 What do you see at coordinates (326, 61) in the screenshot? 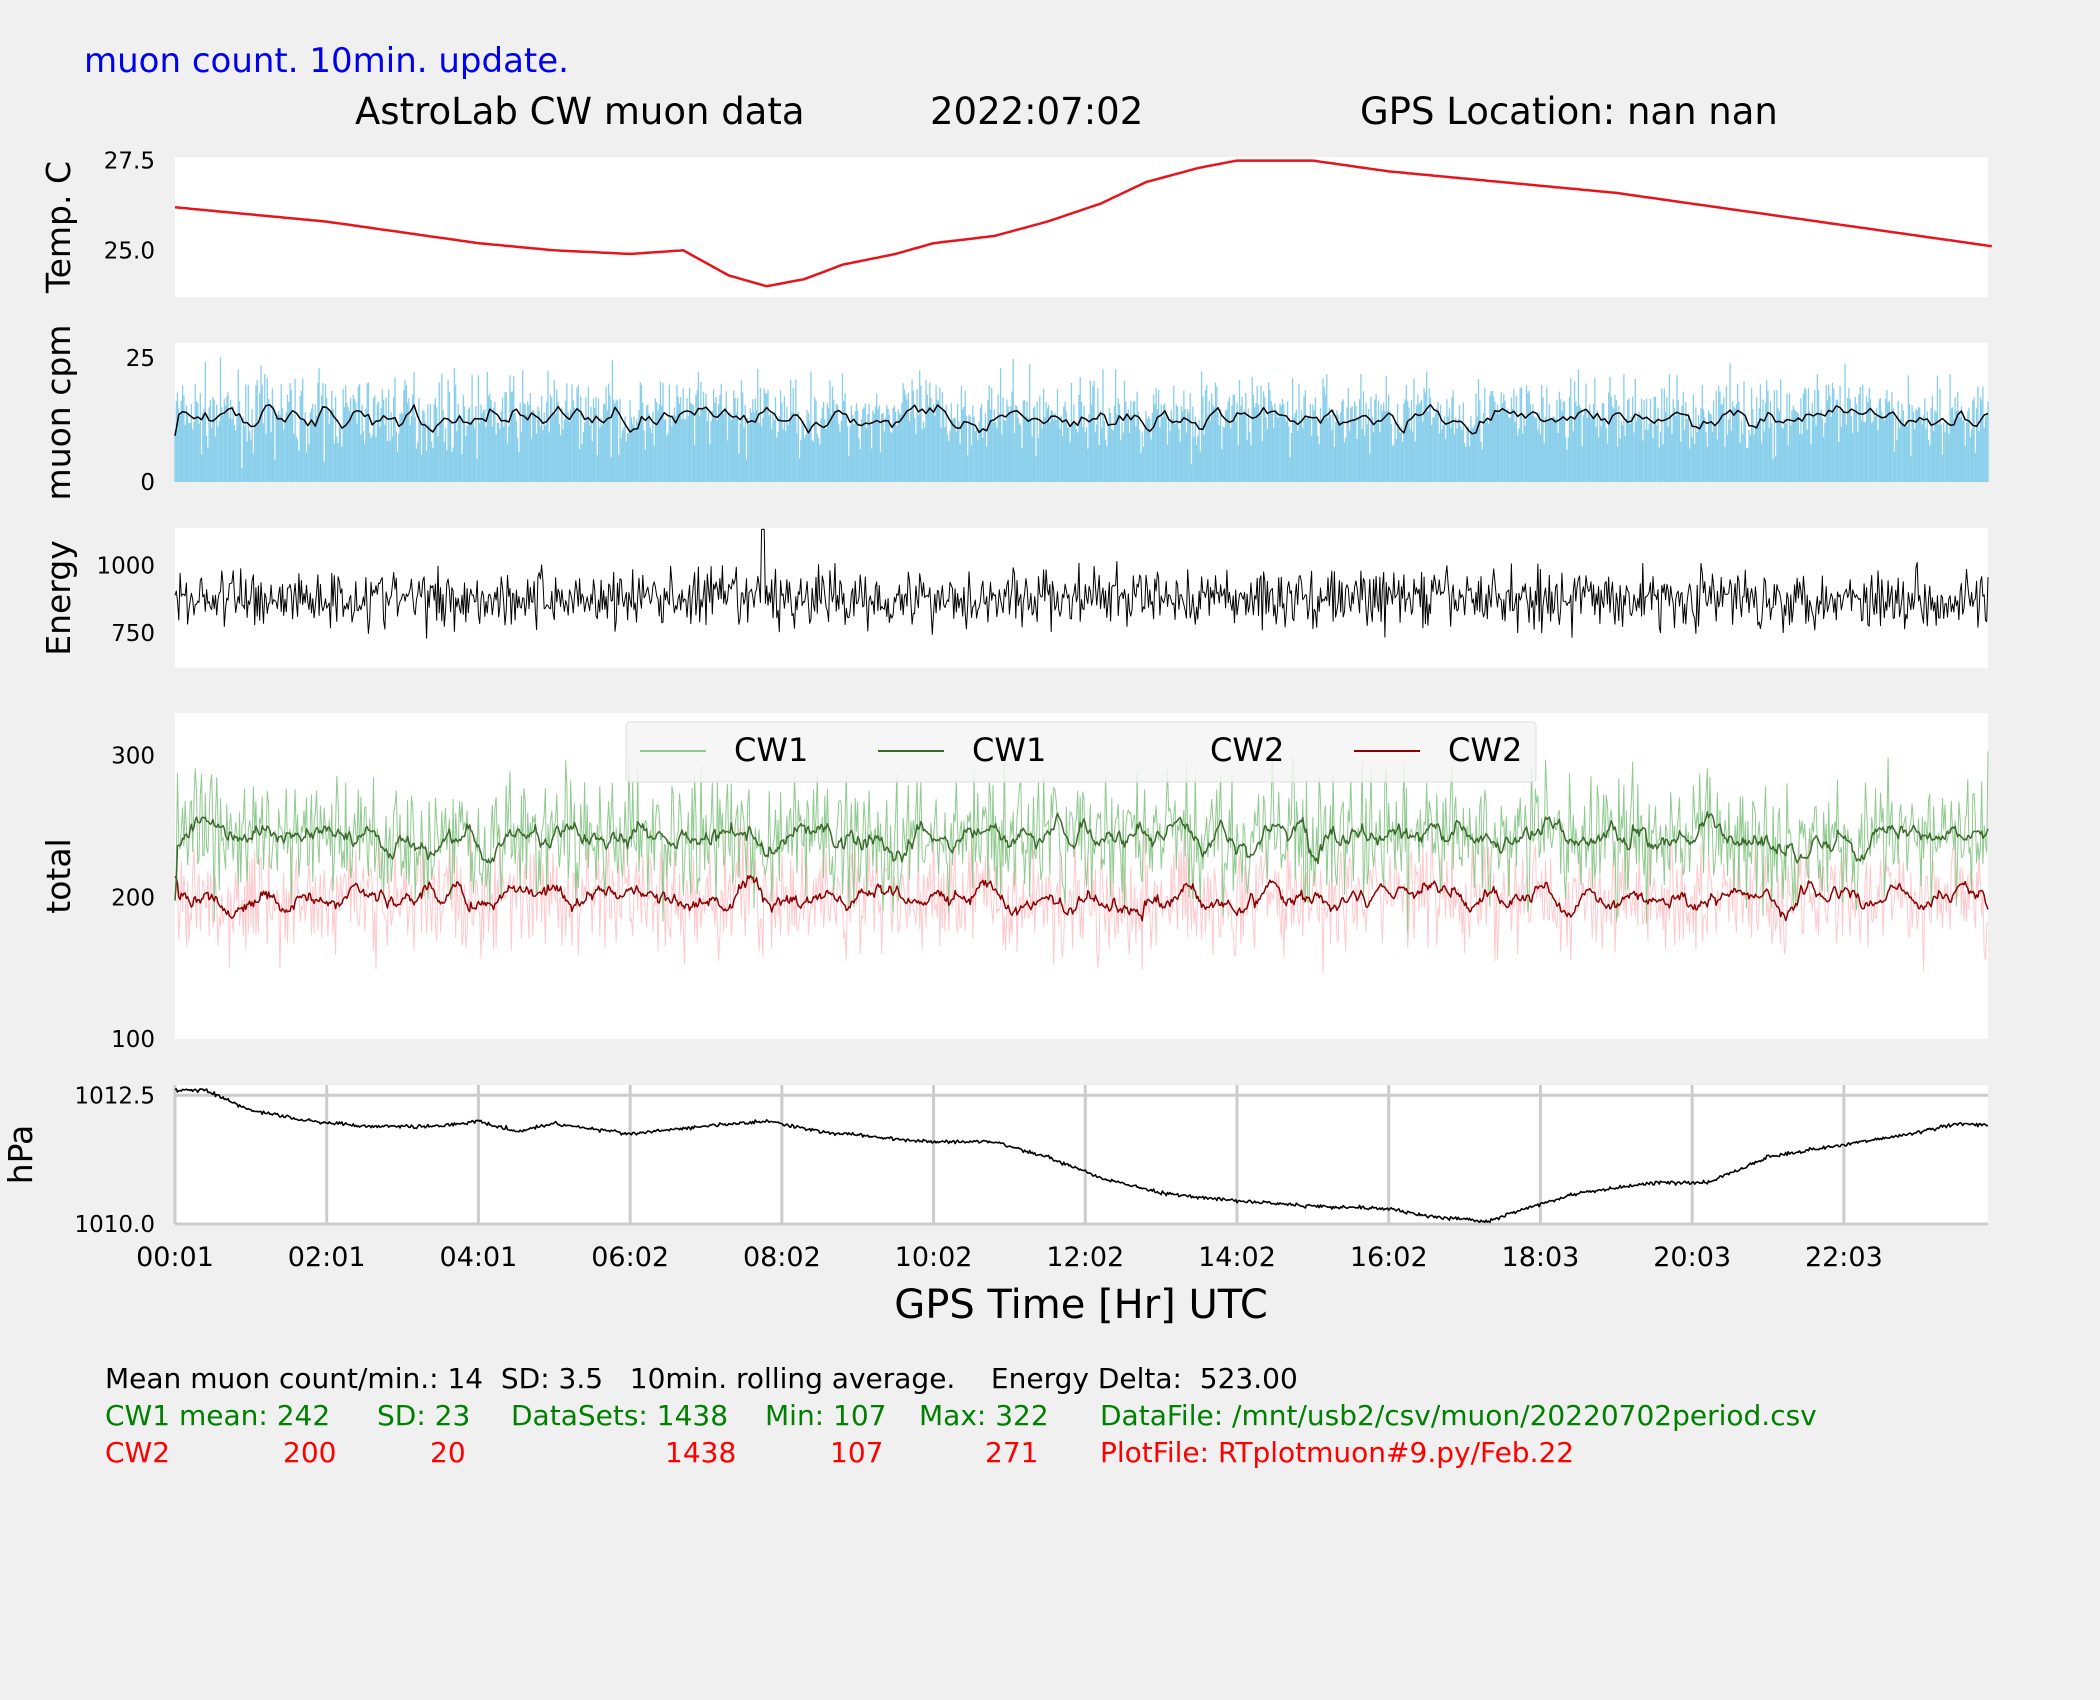
I see `subtitle: muon count. 10min. update.` at bounding box center [326, 61].